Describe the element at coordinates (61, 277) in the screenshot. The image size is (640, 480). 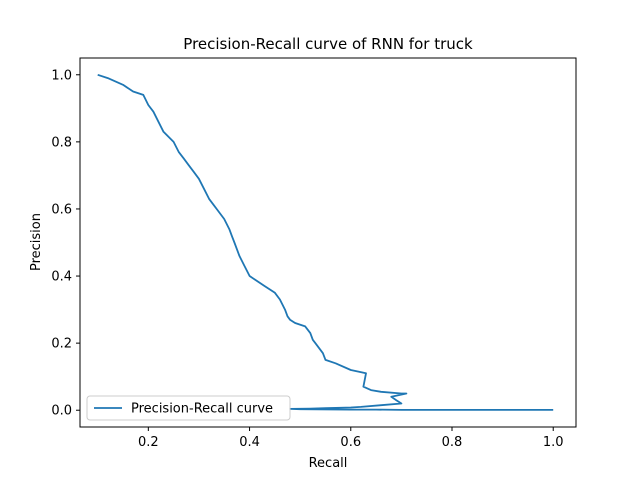
I see `y-tick-label: 0.4` at that location.